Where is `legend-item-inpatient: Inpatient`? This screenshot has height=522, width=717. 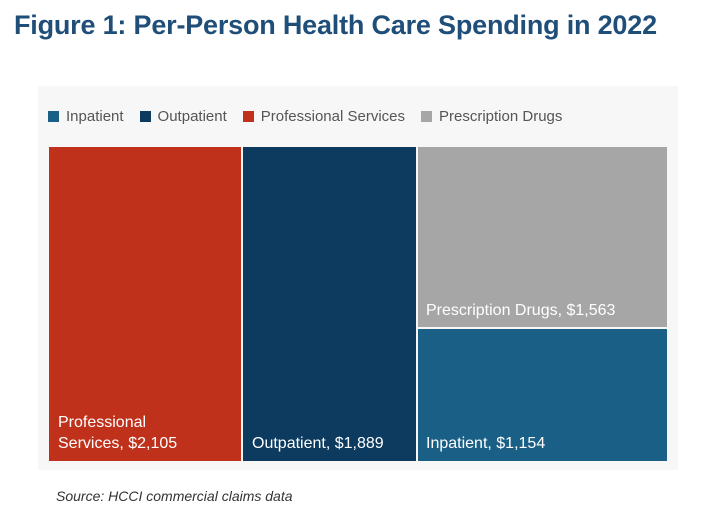 legend-item-inpatient: Inpatient is located at coordinates (86, 116).